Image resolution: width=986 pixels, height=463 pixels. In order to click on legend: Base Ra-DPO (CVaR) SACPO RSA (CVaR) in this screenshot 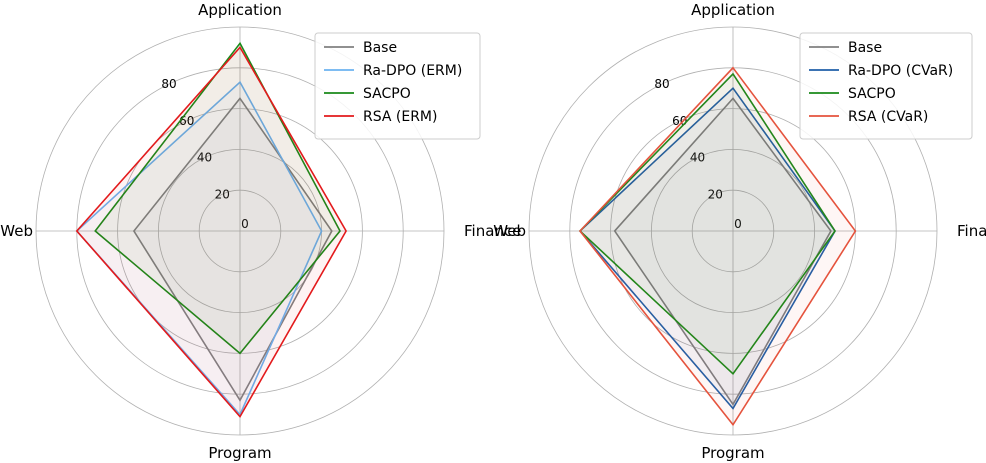, I will do `click(886, 86)`.